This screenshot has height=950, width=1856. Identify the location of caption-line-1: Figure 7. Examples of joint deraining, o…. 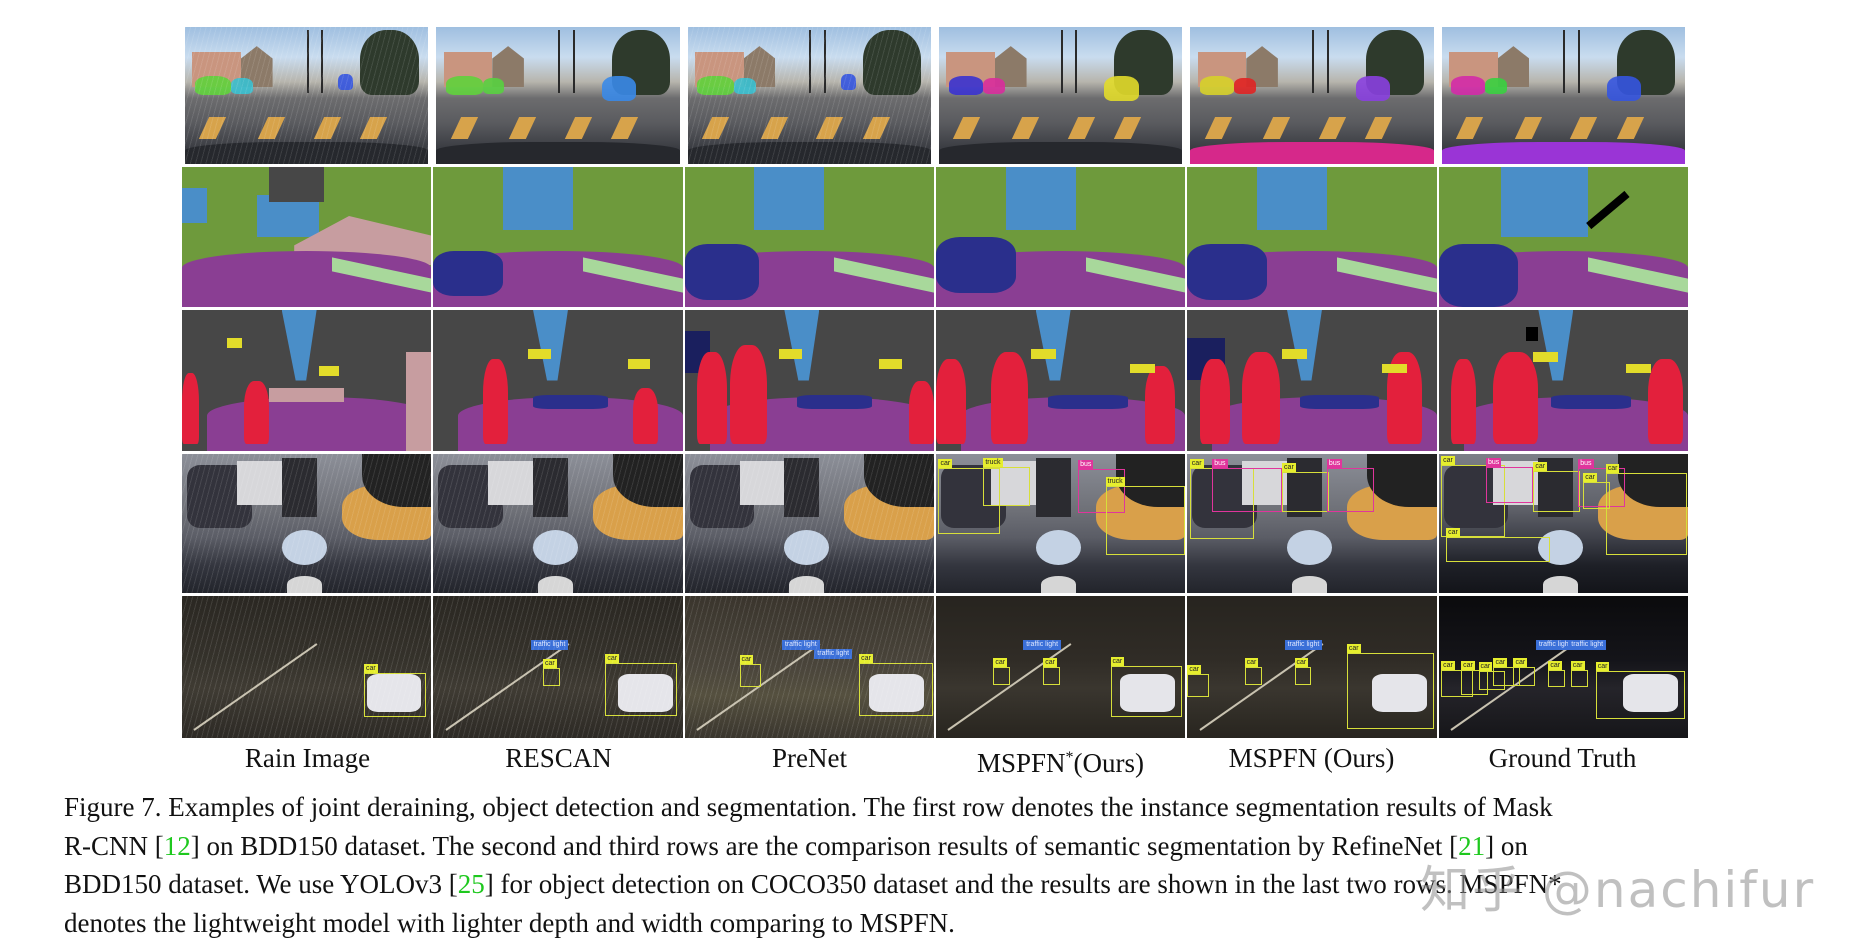
(808, 807).